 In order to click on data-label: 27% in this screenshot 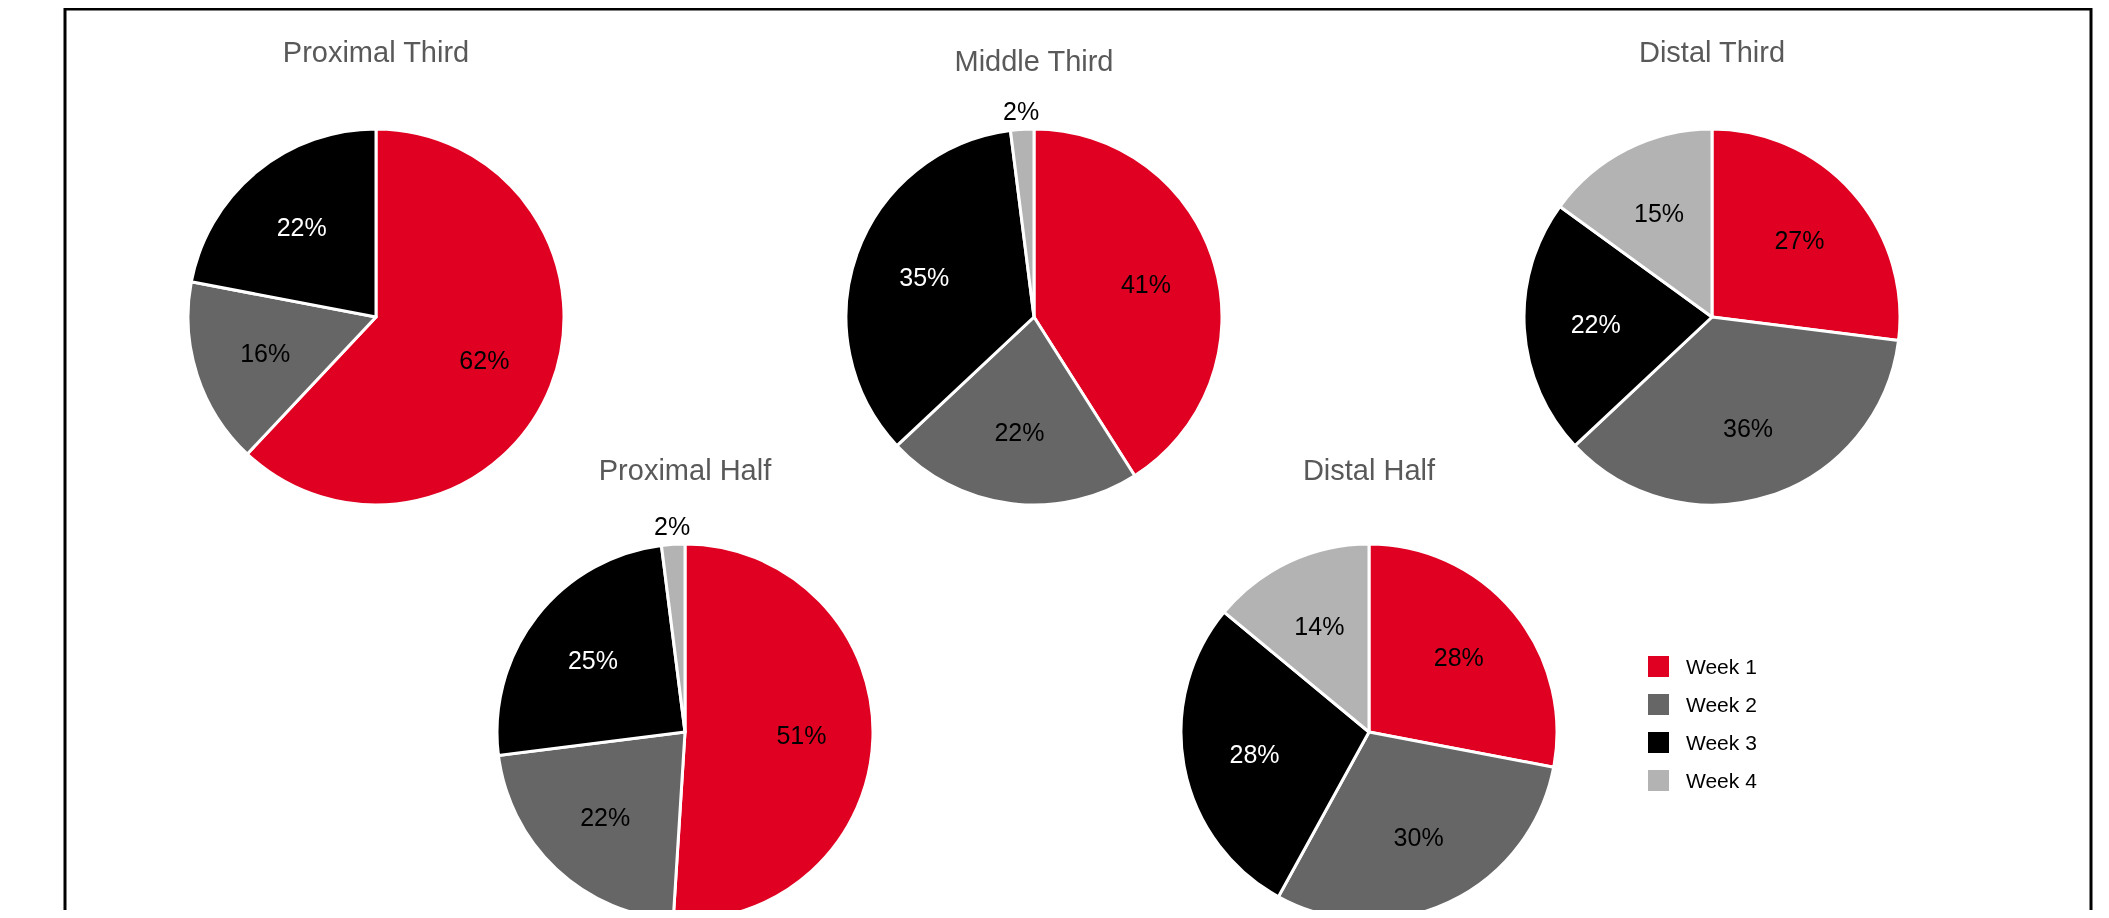, I will do `click(1799, 239)`.